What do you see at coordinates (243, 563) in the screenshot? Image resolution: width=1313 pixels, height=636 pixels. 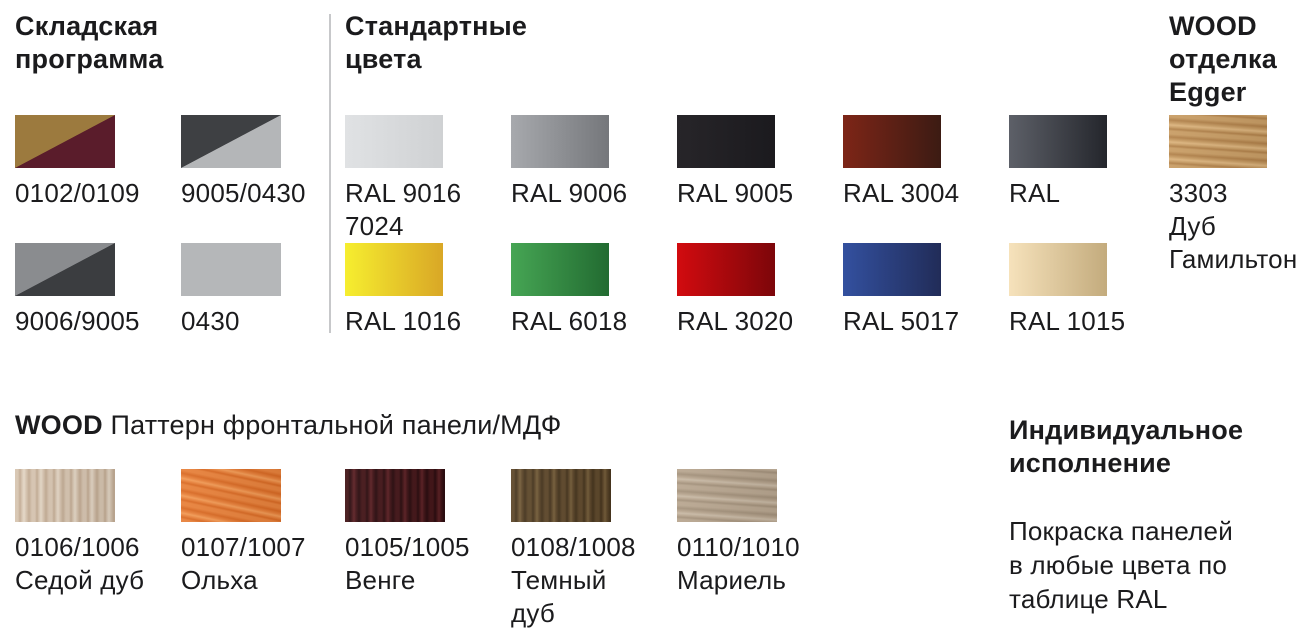 I see `swatch-label: 0107/1007 Ольха` at bounding box center [243, 563].